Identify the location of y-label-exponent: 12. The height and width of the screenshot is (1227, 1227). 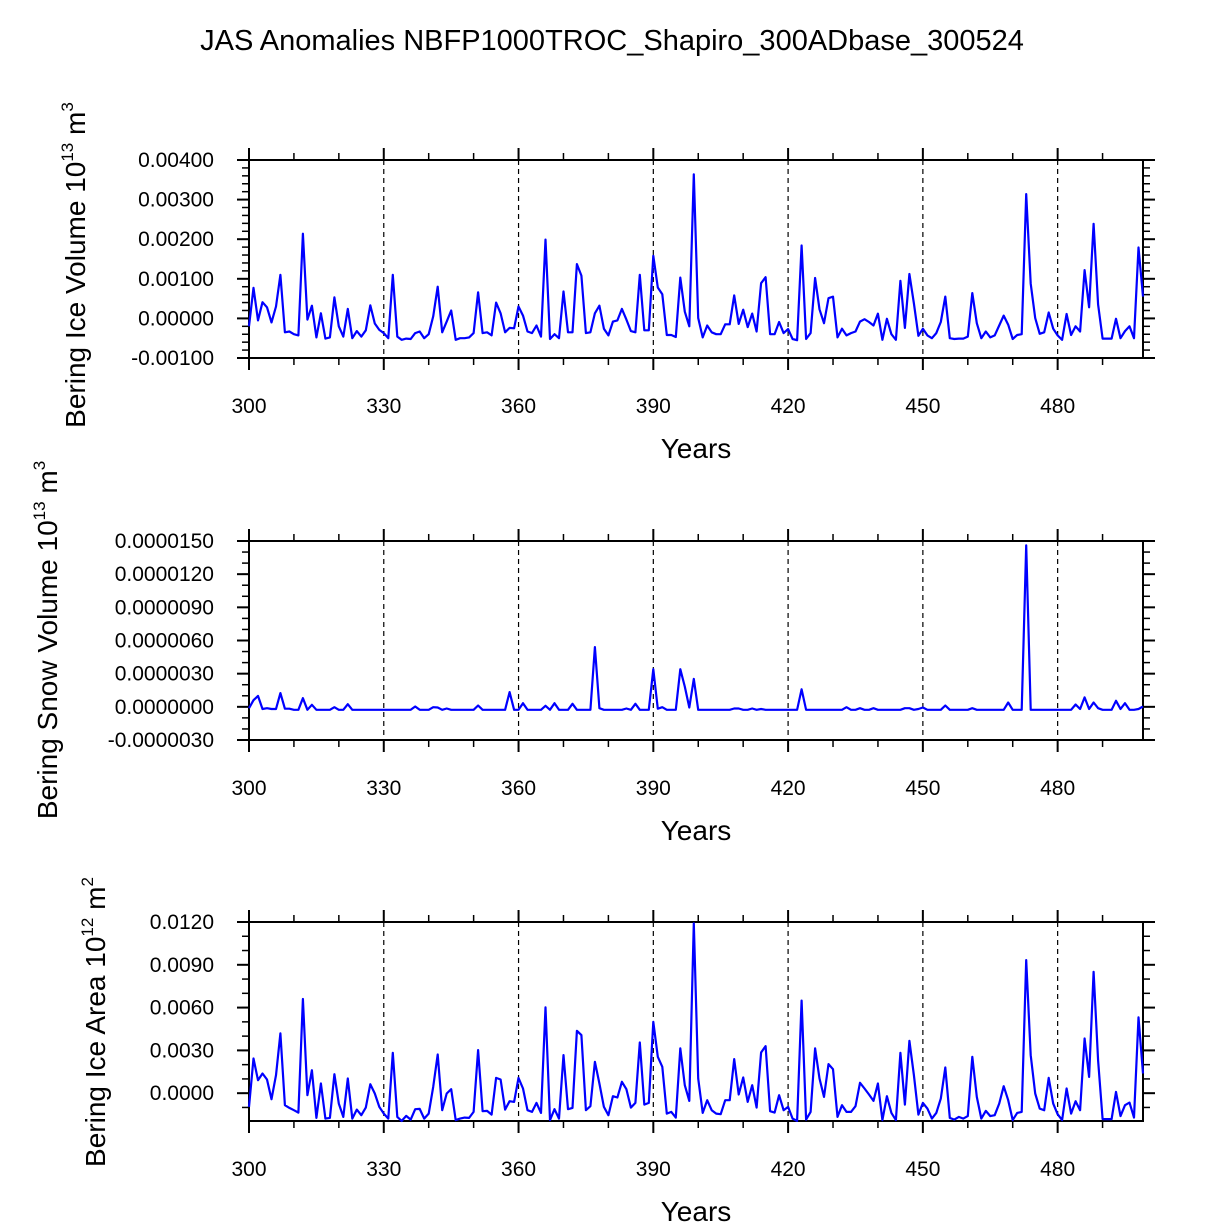
(87, 927).